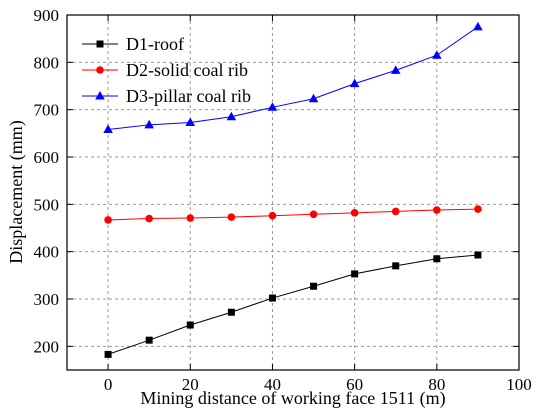 The width and height of the screenshot is (550, 416). I want to click on legend-item: D3-pillar coal rib, so click(166, 96).